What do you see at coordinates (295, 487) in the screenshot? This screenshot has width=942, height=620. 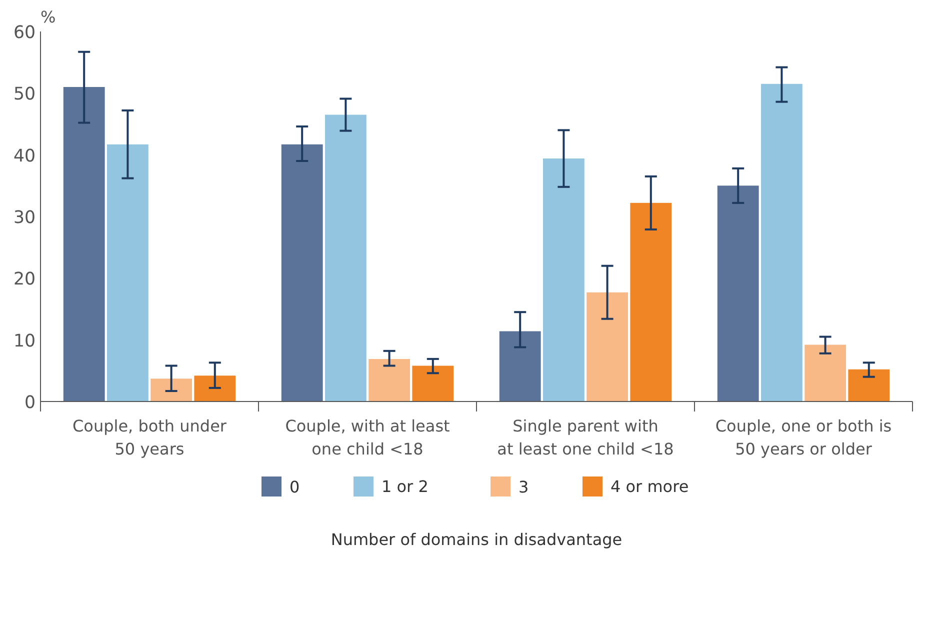 I see `legend-label: 0` at bounding box center [295, 487].